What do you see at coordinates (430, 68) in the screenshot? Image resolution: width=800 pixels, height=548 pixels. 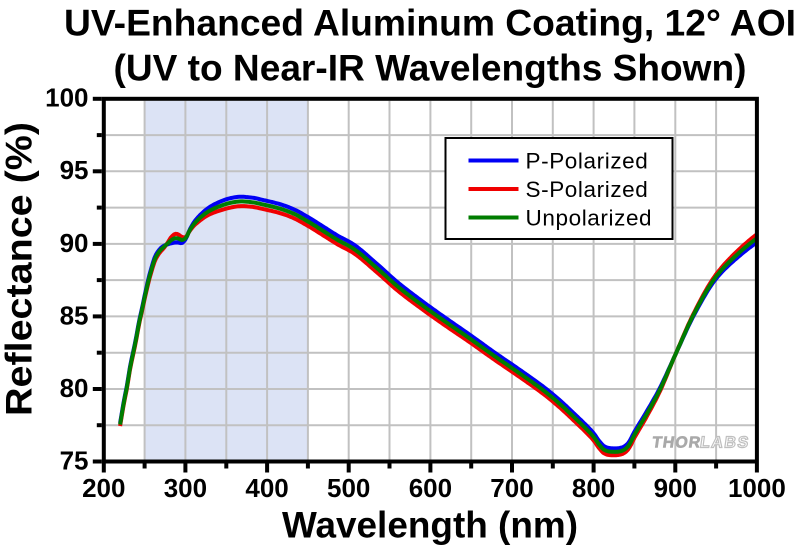 I see `svg-text:(UV to Near-IR Wavelengths Sho: (UV to Near-IR Wavelengths Shown)` at bounding box center [430, 68].